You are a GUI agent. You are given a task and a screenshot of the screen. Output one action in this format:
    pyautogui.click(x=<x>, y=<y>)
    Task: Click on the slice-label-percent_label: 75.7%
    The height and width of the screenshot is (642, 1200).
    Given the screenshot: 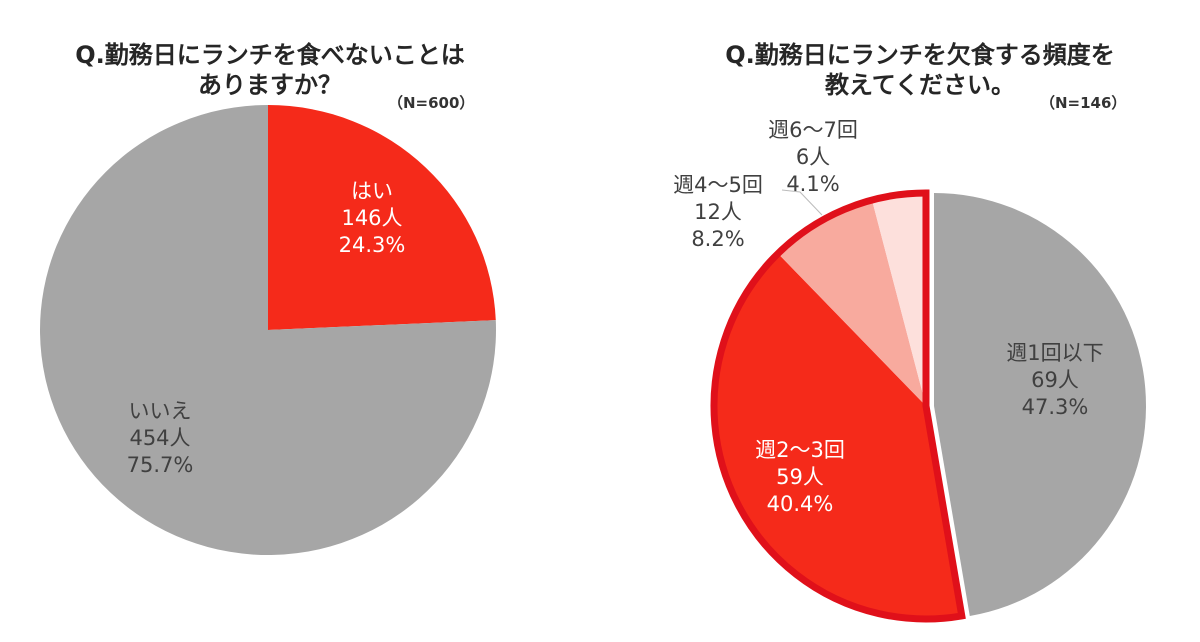 What is the action you would take?
    pyautogui.click(x=160, y=465)
    